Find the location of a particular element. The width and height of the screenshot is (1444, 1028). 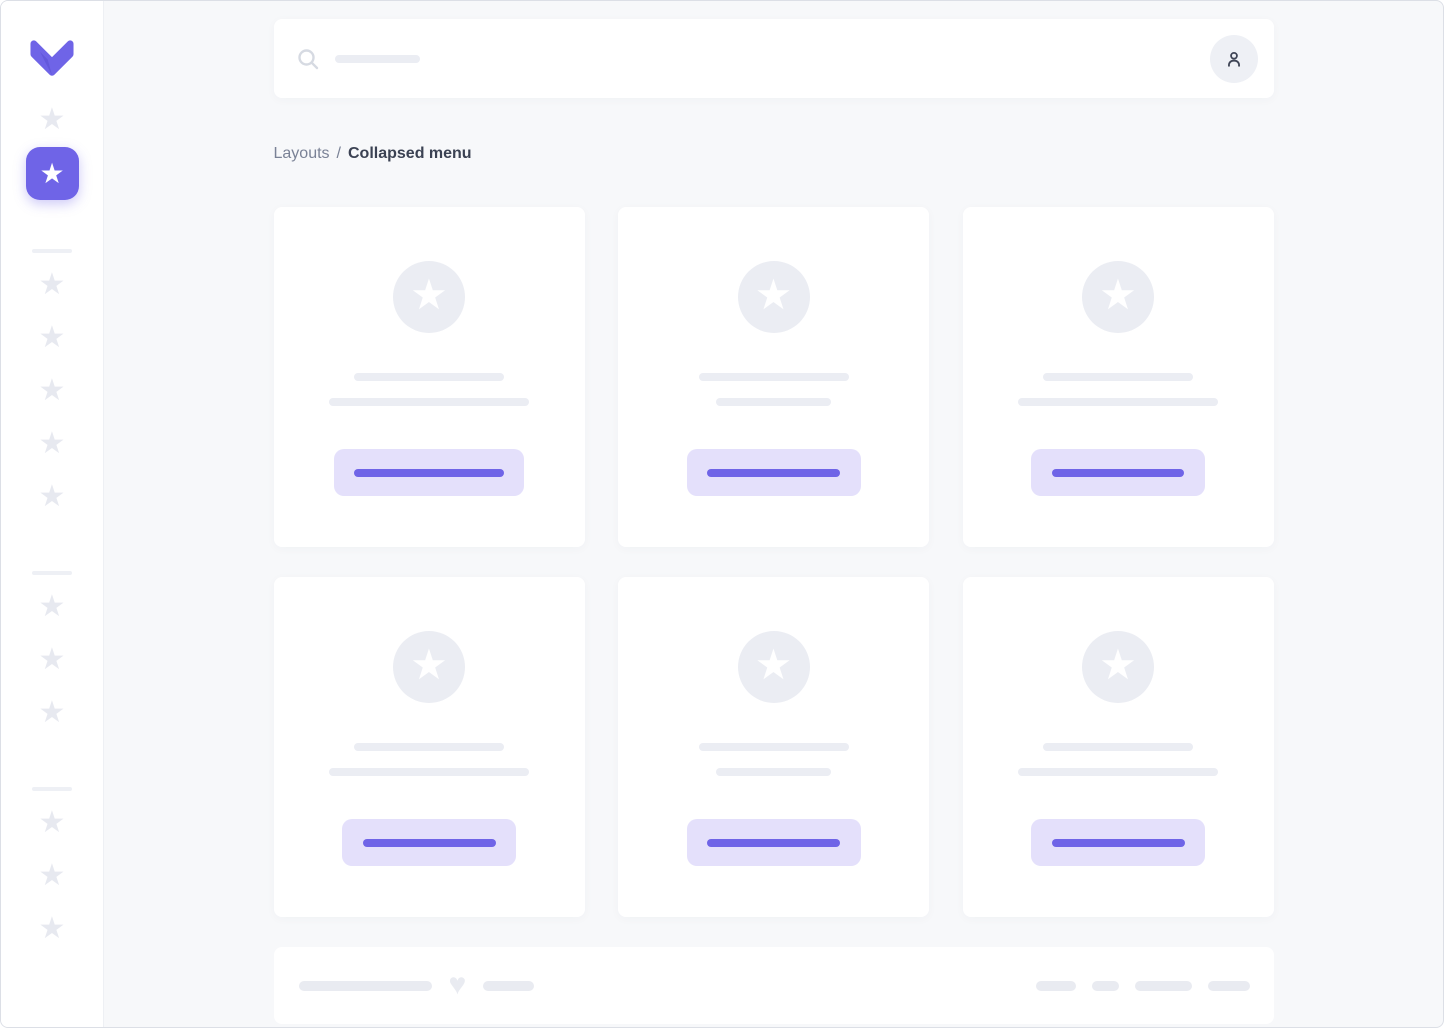

breadcrumb: Layouts / Collapsed menu is located at coordinates (774, 154).